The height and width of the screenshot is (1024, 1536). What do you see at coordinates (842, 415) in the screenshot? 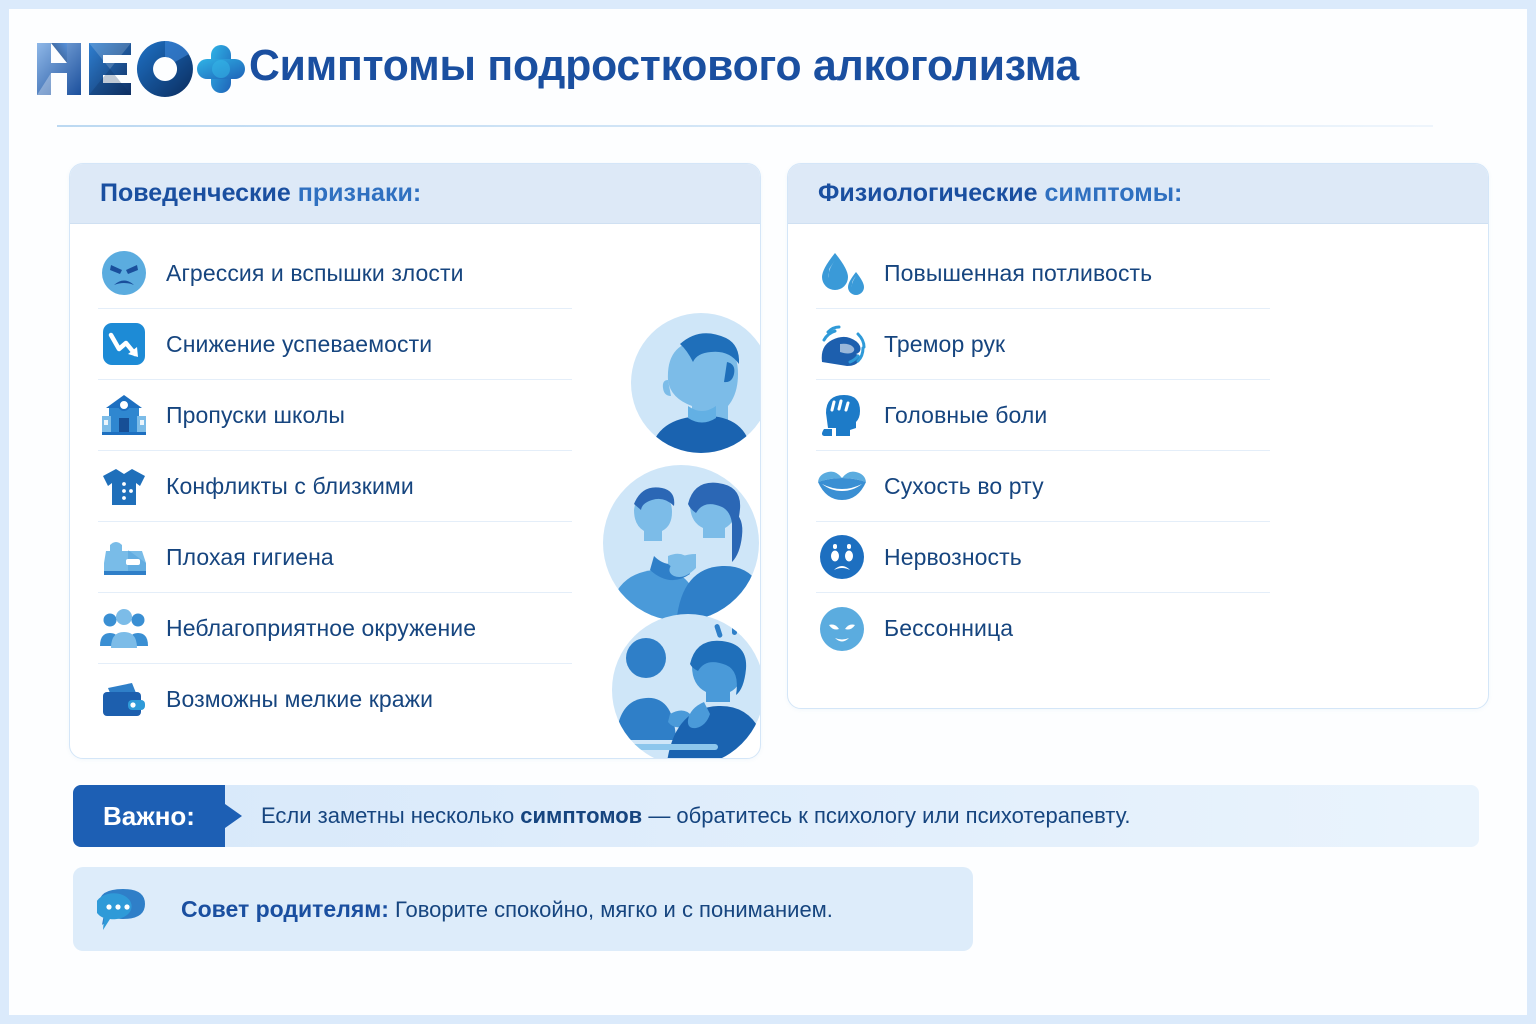
I see `head-pain-icon` at bounding box center [842, 415].